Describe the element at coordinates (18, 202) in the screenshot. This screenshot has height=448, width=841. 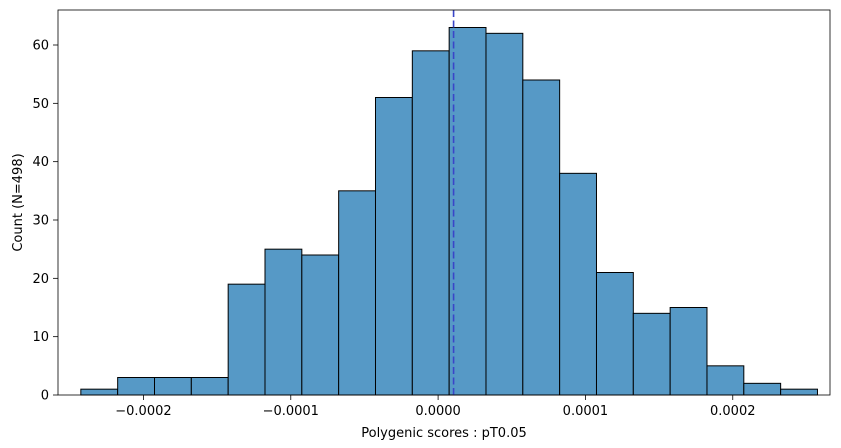
I see `y-axis-label: Count (N=498)` at that location.